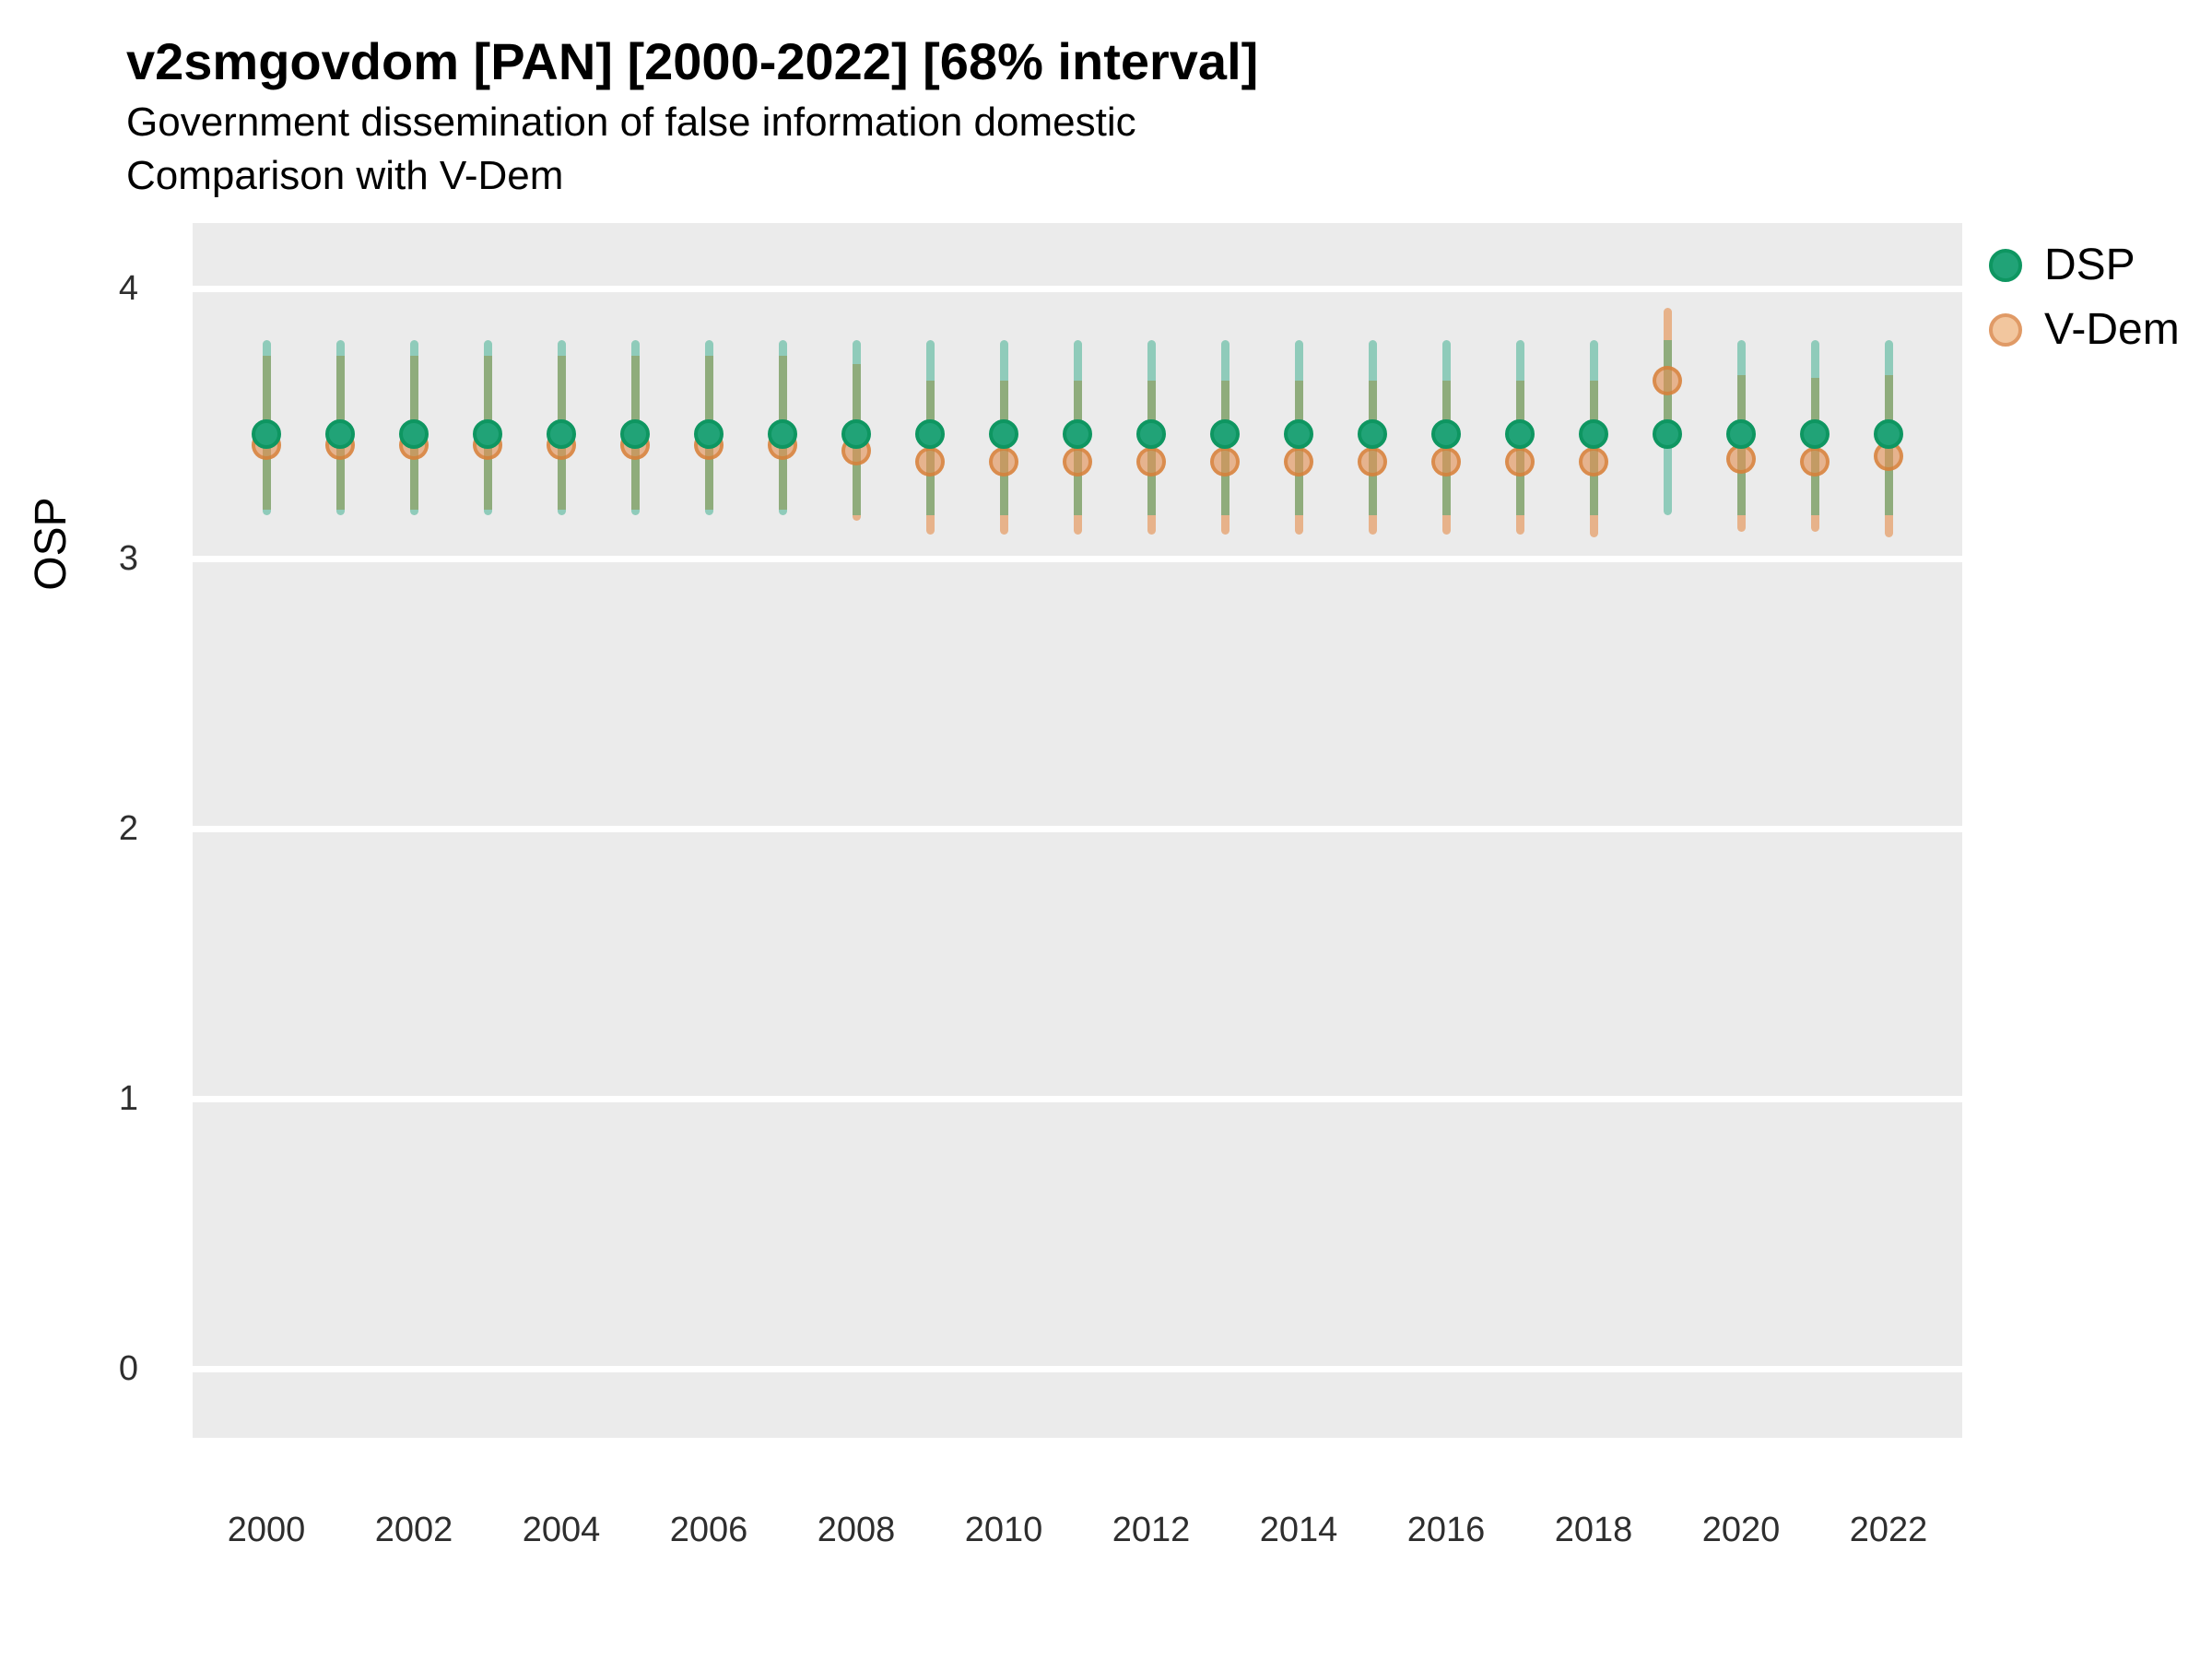  Describe the element at coordinates (128, 828) in the screenshot. I see `y-tick-label: 2` at that location.